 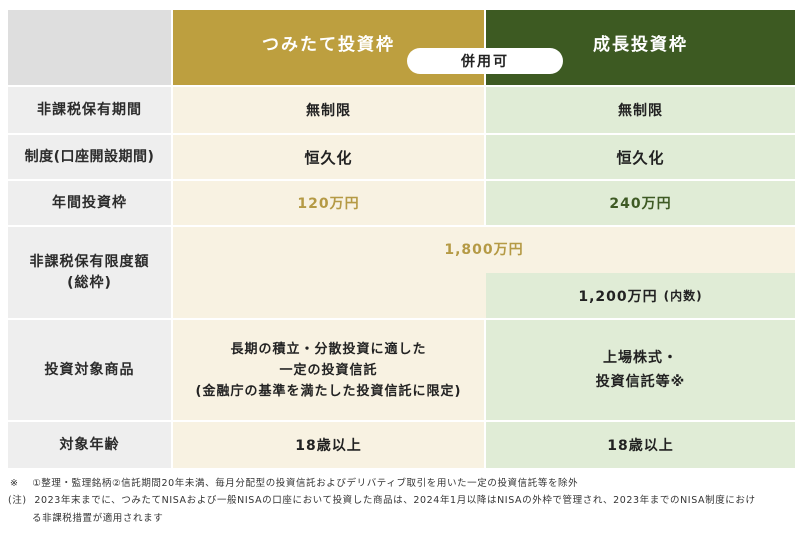 I want to click on lifetime-limit-label-line2: (総枠), so click(x=89, y=282).